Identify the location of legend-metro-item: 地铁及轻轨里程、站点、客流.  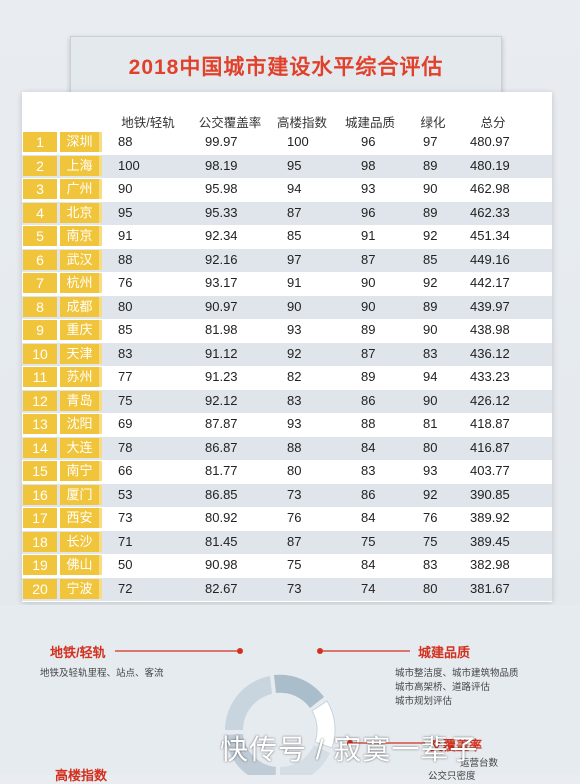
(102, 673).